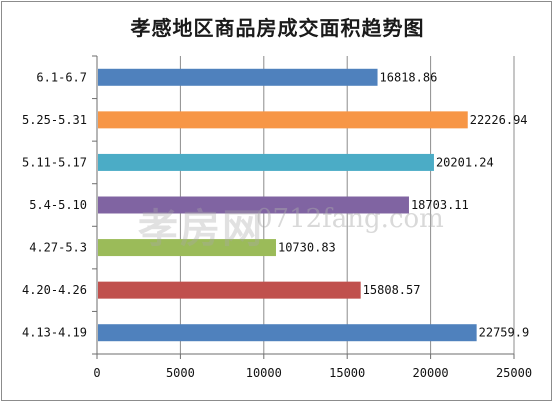 Image resolution: width=555 pixels, height=404 pixels. What do you see at coordinates (264, 373) in the screenshot?
I see `x-tick-label: 10000` at bounding box center [264, 373].